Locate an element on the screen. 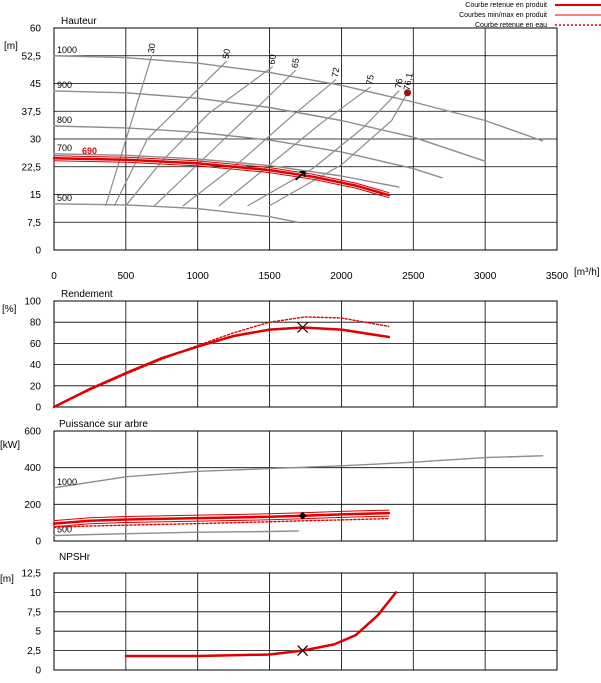  efficiency-y-unit: [%] is located at coordinates (9, 309).